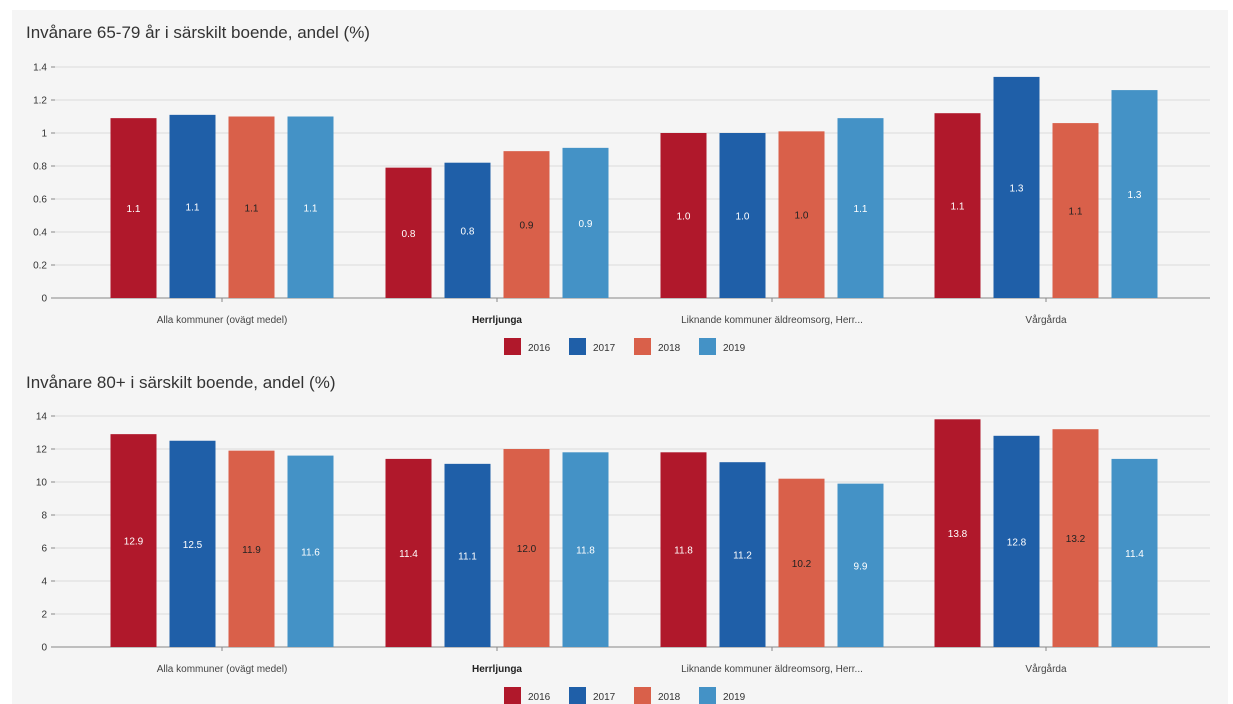 The image size is (1233, 704). I want to click on chart2-data-label: 11.9, so click(251, 550).